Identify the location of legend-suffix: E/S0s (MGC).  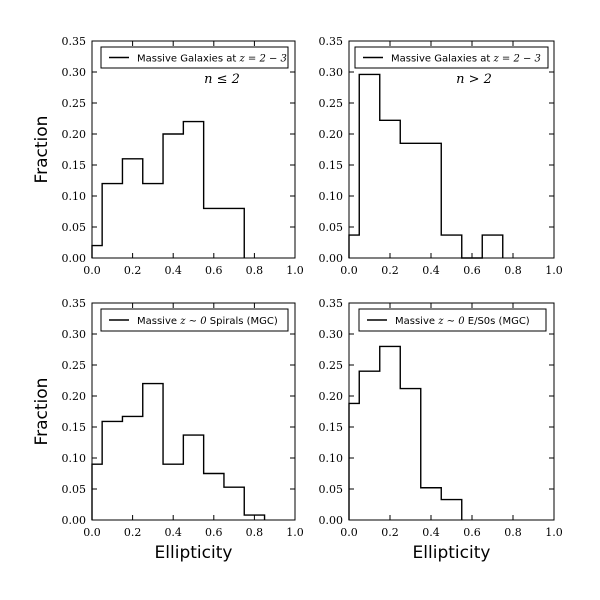
(497, 321).